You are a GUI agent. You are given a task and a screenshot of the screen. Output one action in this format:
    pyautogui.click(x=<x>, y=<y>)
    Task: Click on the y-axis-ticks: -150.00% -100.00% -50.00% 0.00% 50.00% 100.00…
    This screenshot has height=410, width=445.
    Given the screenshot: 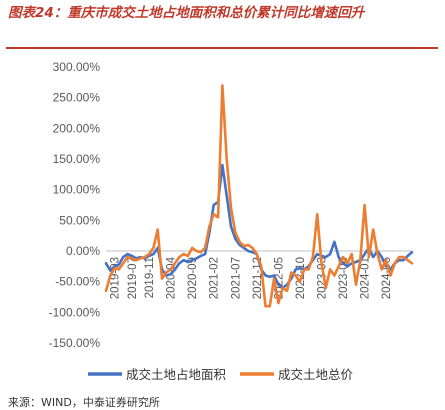 What is the action you would take?
    pyautogui.click(x=75, y=205)
    